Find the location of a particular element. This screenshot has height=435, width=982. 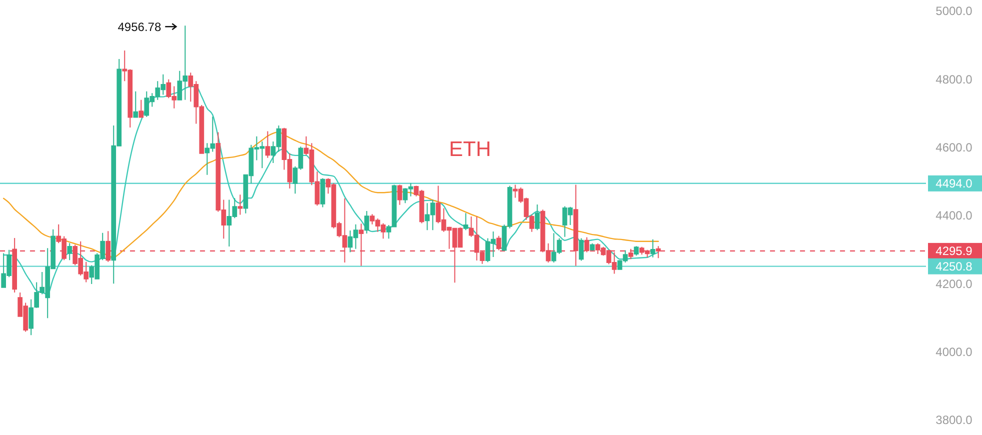

text: ETH is located at coordinates (470, 149).